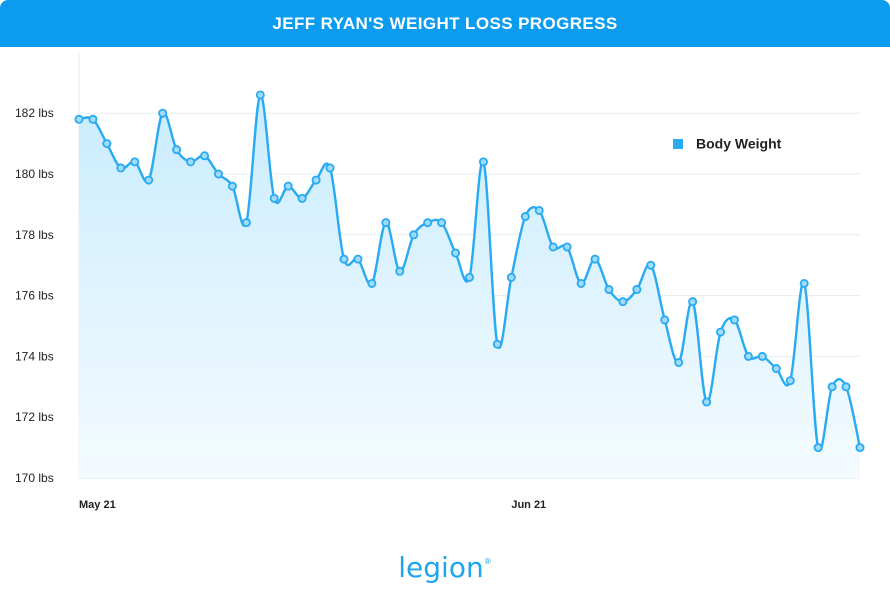  What do you see at coordinates (34, 113) in the screenshot?
I see `y-tick-label: 182 lbs` at bounding box center [34, 113].